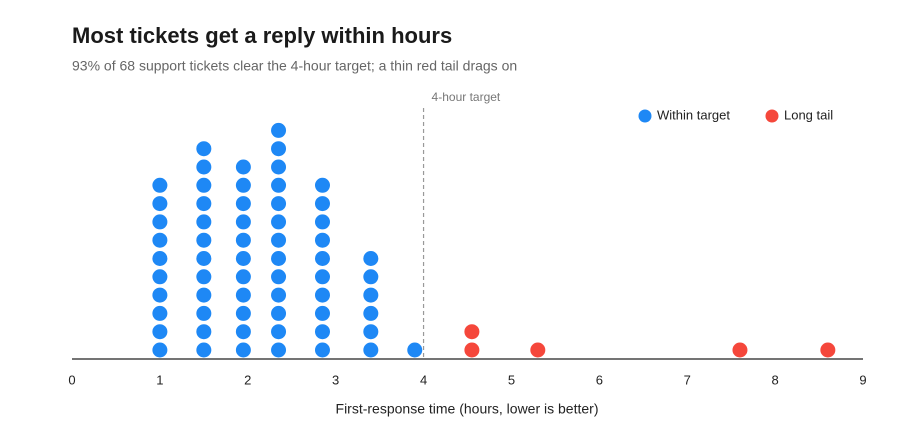  I want to click on chart-title: Most tickets get a reply within hours, so click(262, 35).